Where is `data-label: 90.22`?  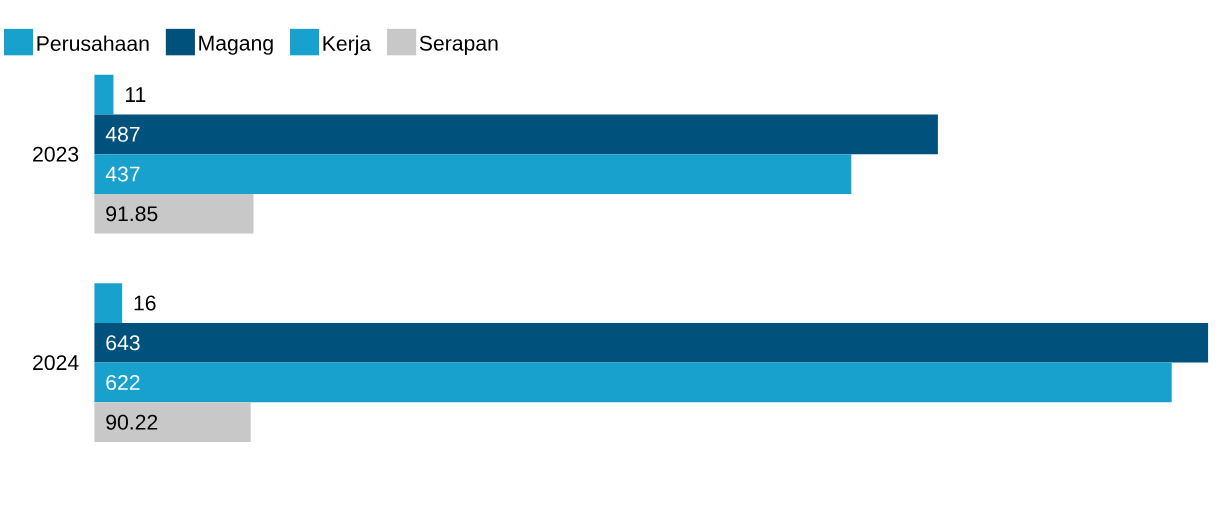 data-label: 90.22 is located at coordinates (132, 422).